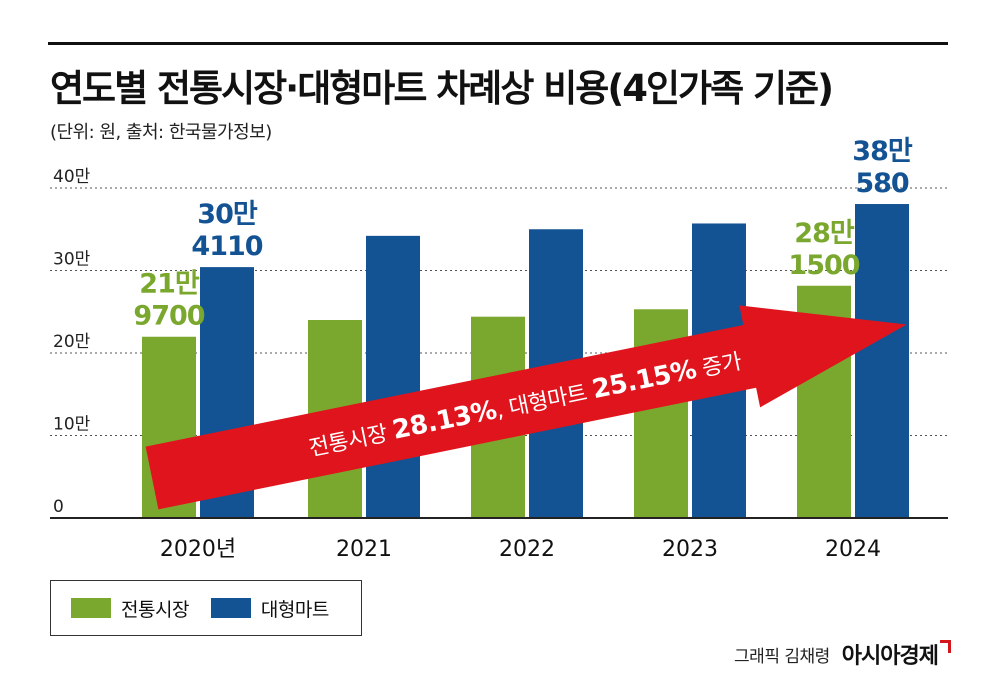 Image resolution: width=999 pixels, height=694 pixels. I want to click on chart-title: 연도별 전통시장·대형마트 차례상 비용(4인가족 기준), so click(442, 88).